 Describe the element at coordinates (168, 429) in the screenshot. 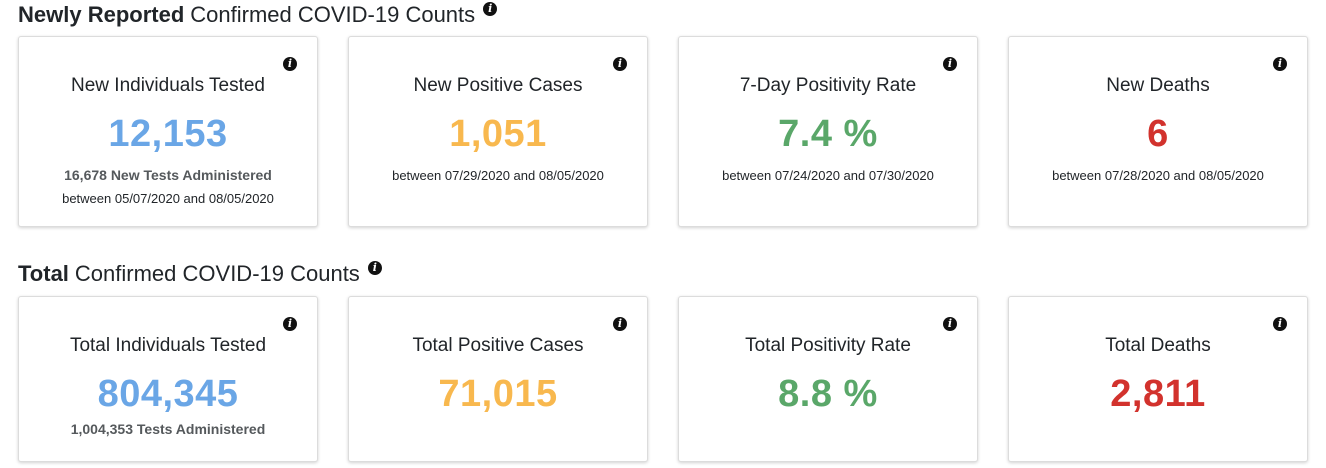

I see `card-tests-administered: 1,004,353 Tests Administered` at that location.